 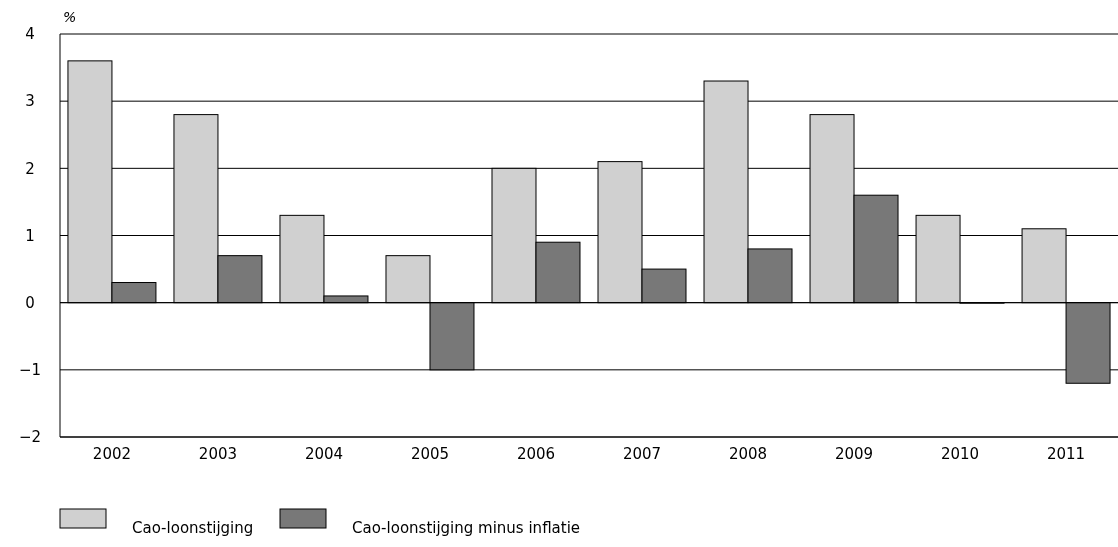 What do you see at coordinates (30, 101) in the screenshot?
I see `y-tick-label: 3` at bounding box center [30, 101].